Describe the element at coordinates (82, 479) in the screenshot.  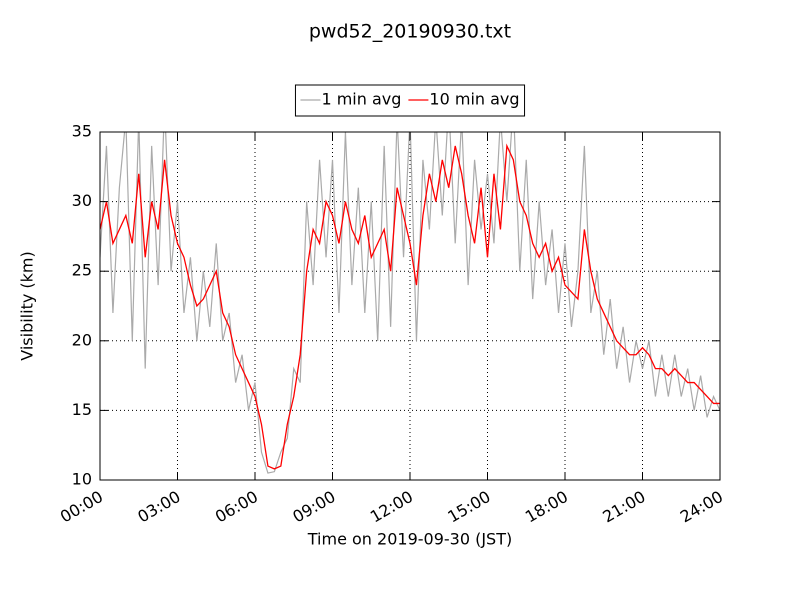
I see `y-tick-label: 10` at that location.